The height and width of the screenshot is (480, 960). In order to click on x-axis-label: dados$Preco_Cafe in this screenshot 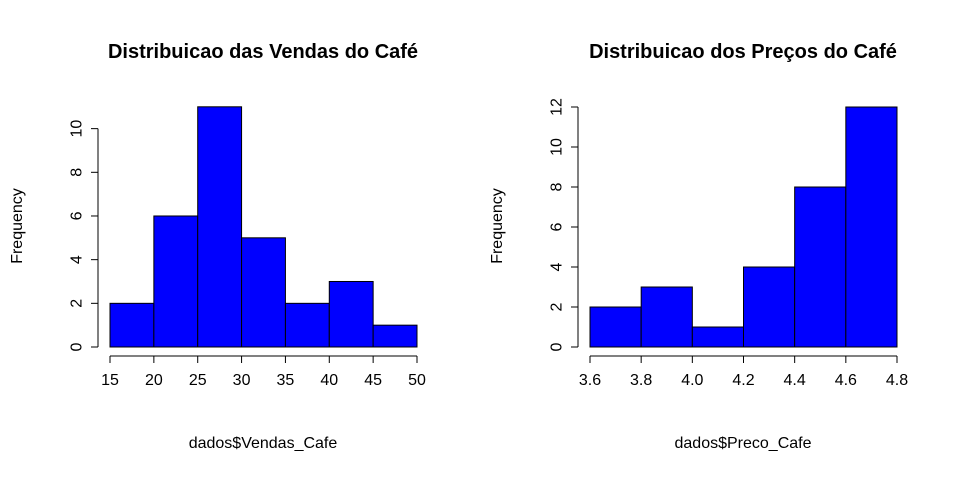, I will do `click(743, 443)`.